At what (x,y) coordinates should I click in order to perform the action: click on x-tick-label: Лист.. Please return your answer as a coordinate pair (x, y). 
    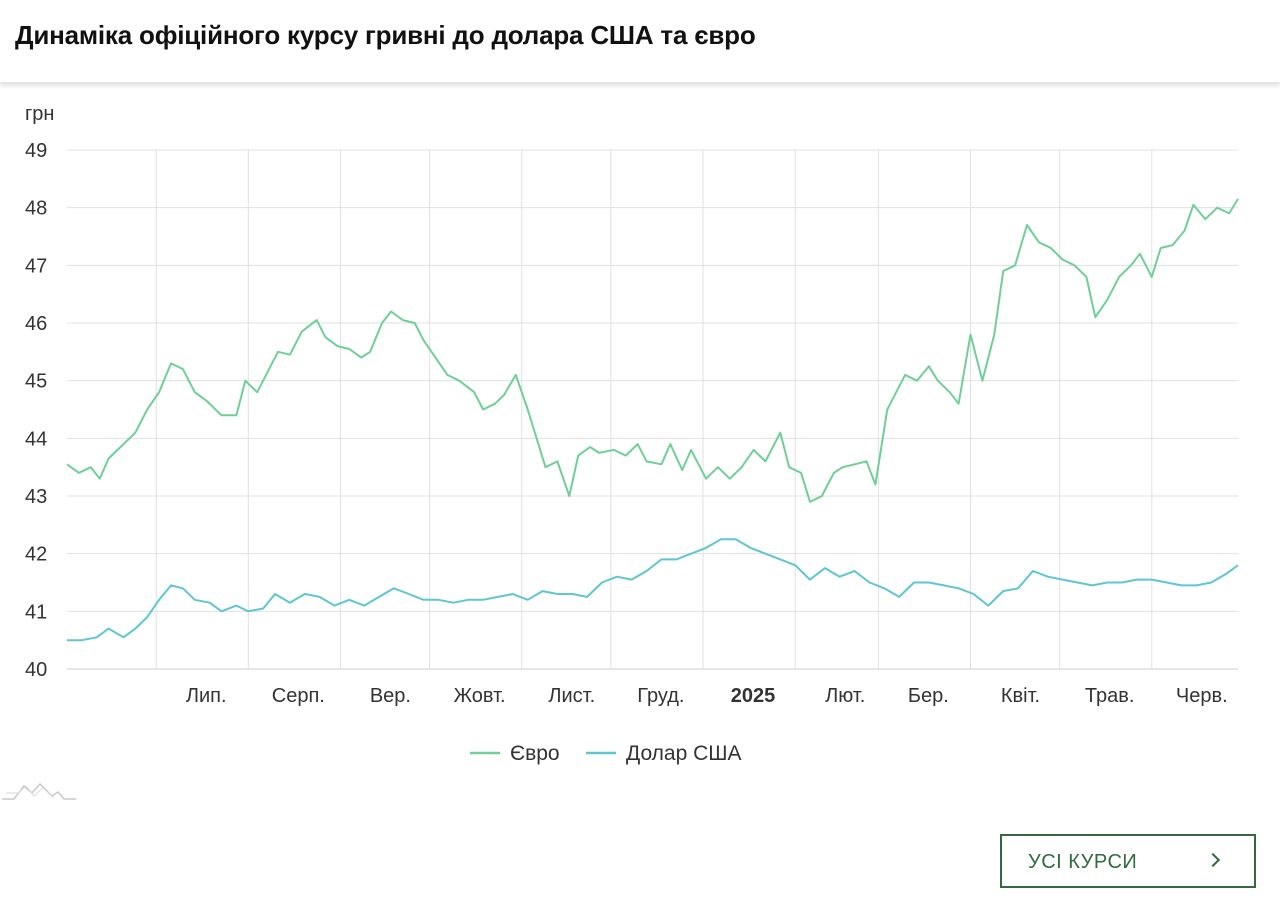
    Looking at the image, I should click on (571, 696).